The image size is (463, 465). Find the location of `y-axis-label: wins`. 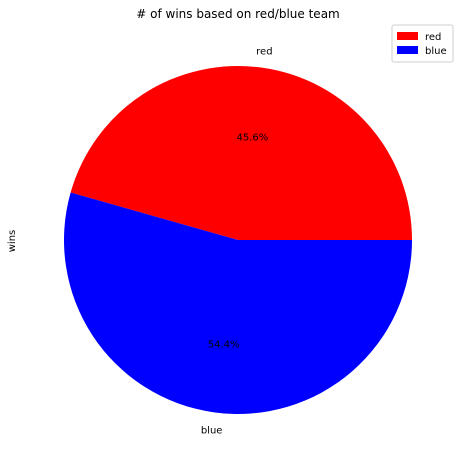

y-axis-label: wins is located at coordinates (12, 241).